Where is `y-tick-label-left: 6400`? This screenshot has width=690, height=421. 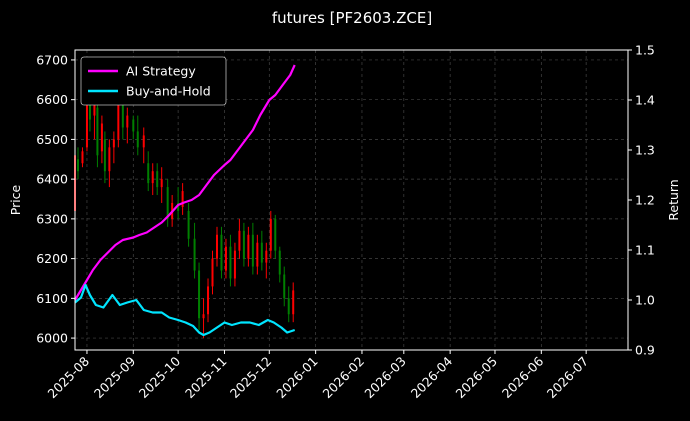
y-tick-label-left: 6400 is located at coordinates (52, 179).